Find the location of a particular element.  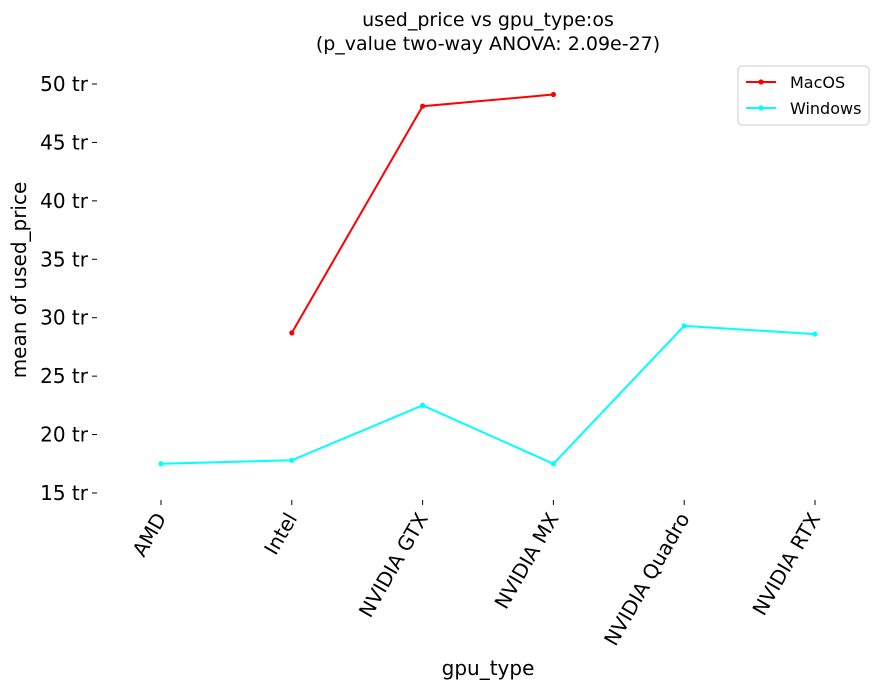

y-tick-label: 35 tr is located at coordinates (64, 259).